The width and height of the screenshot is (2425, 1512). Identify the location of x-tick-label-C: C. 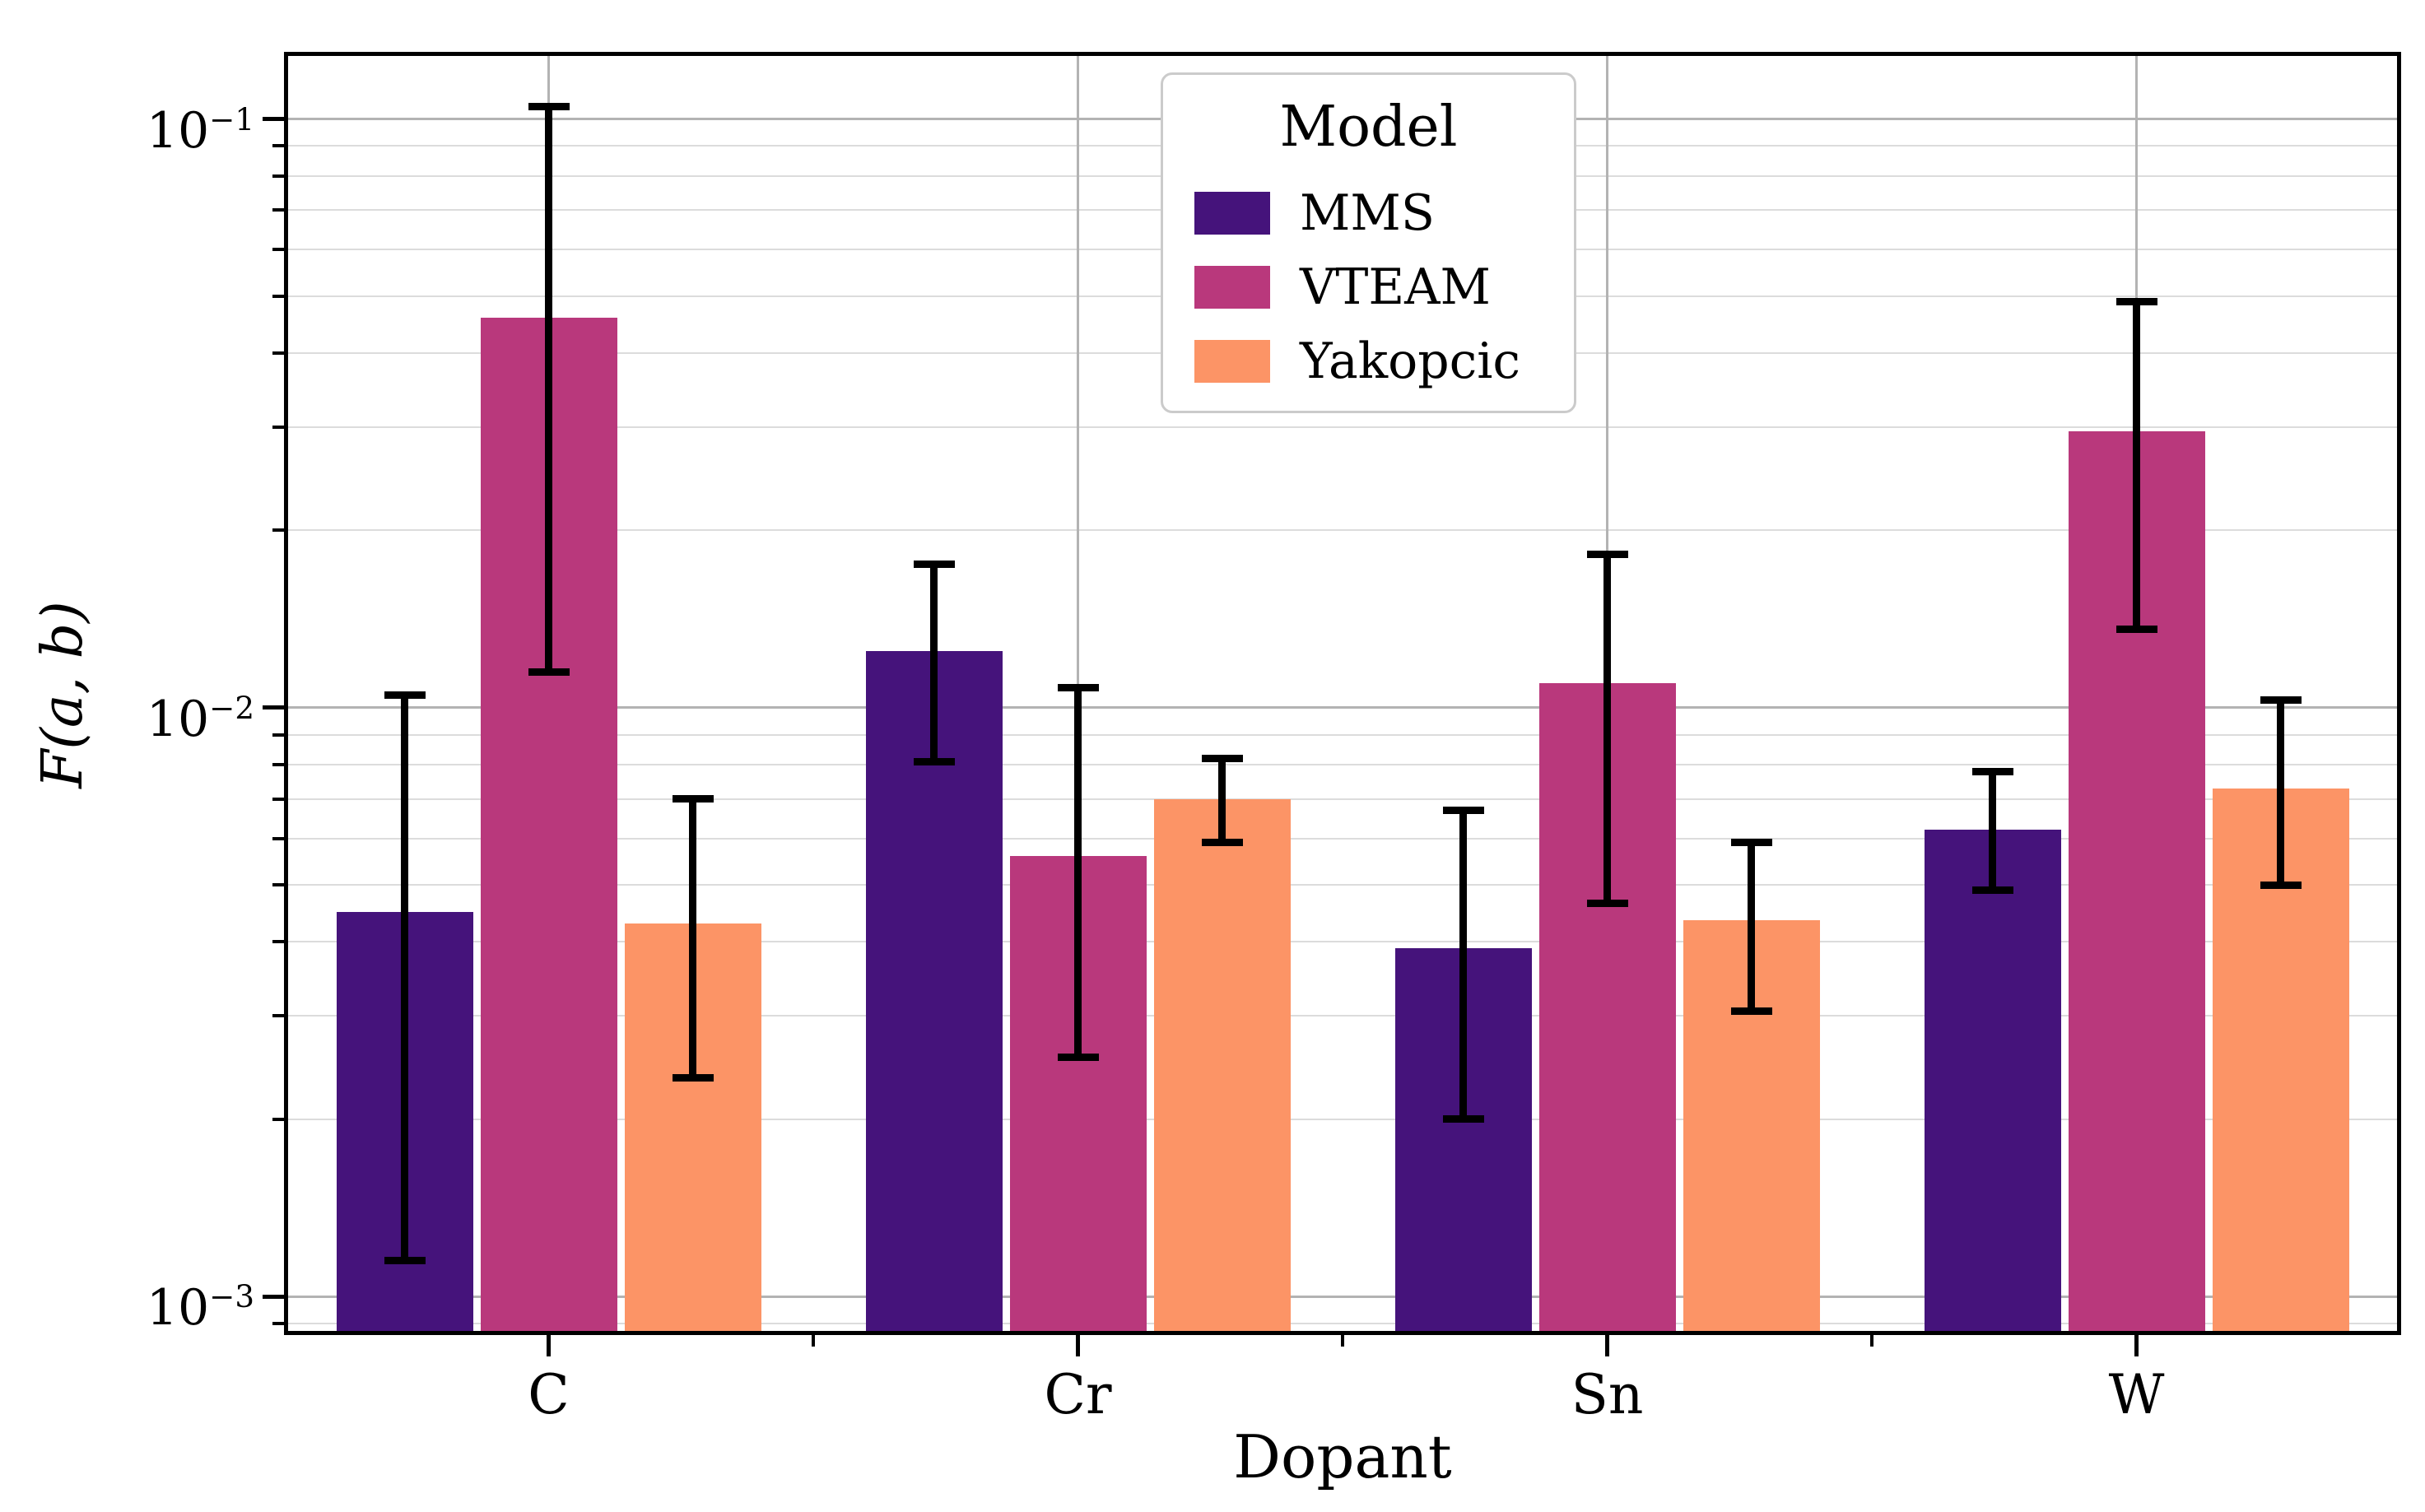
(549, 1394).